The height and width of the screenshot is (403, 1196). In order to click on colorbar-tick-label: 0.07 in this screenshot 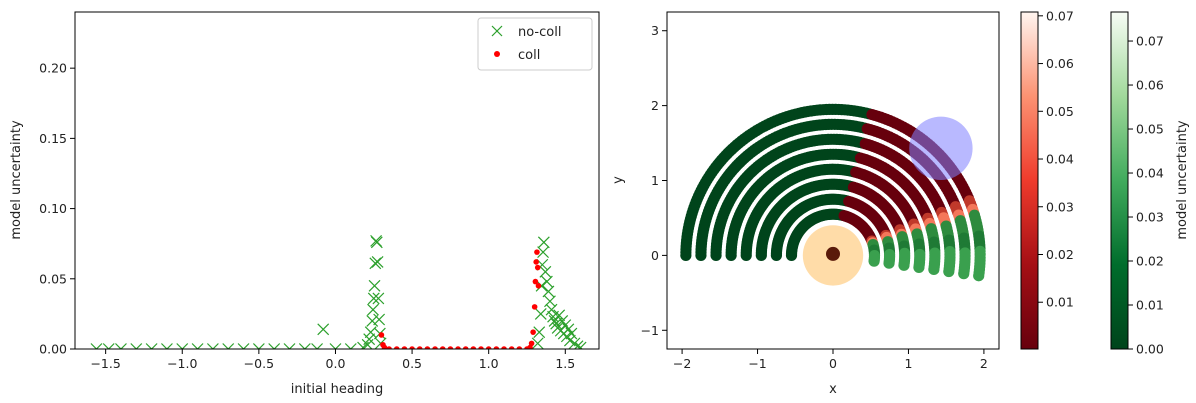, I will do `click(1150, 41)`.